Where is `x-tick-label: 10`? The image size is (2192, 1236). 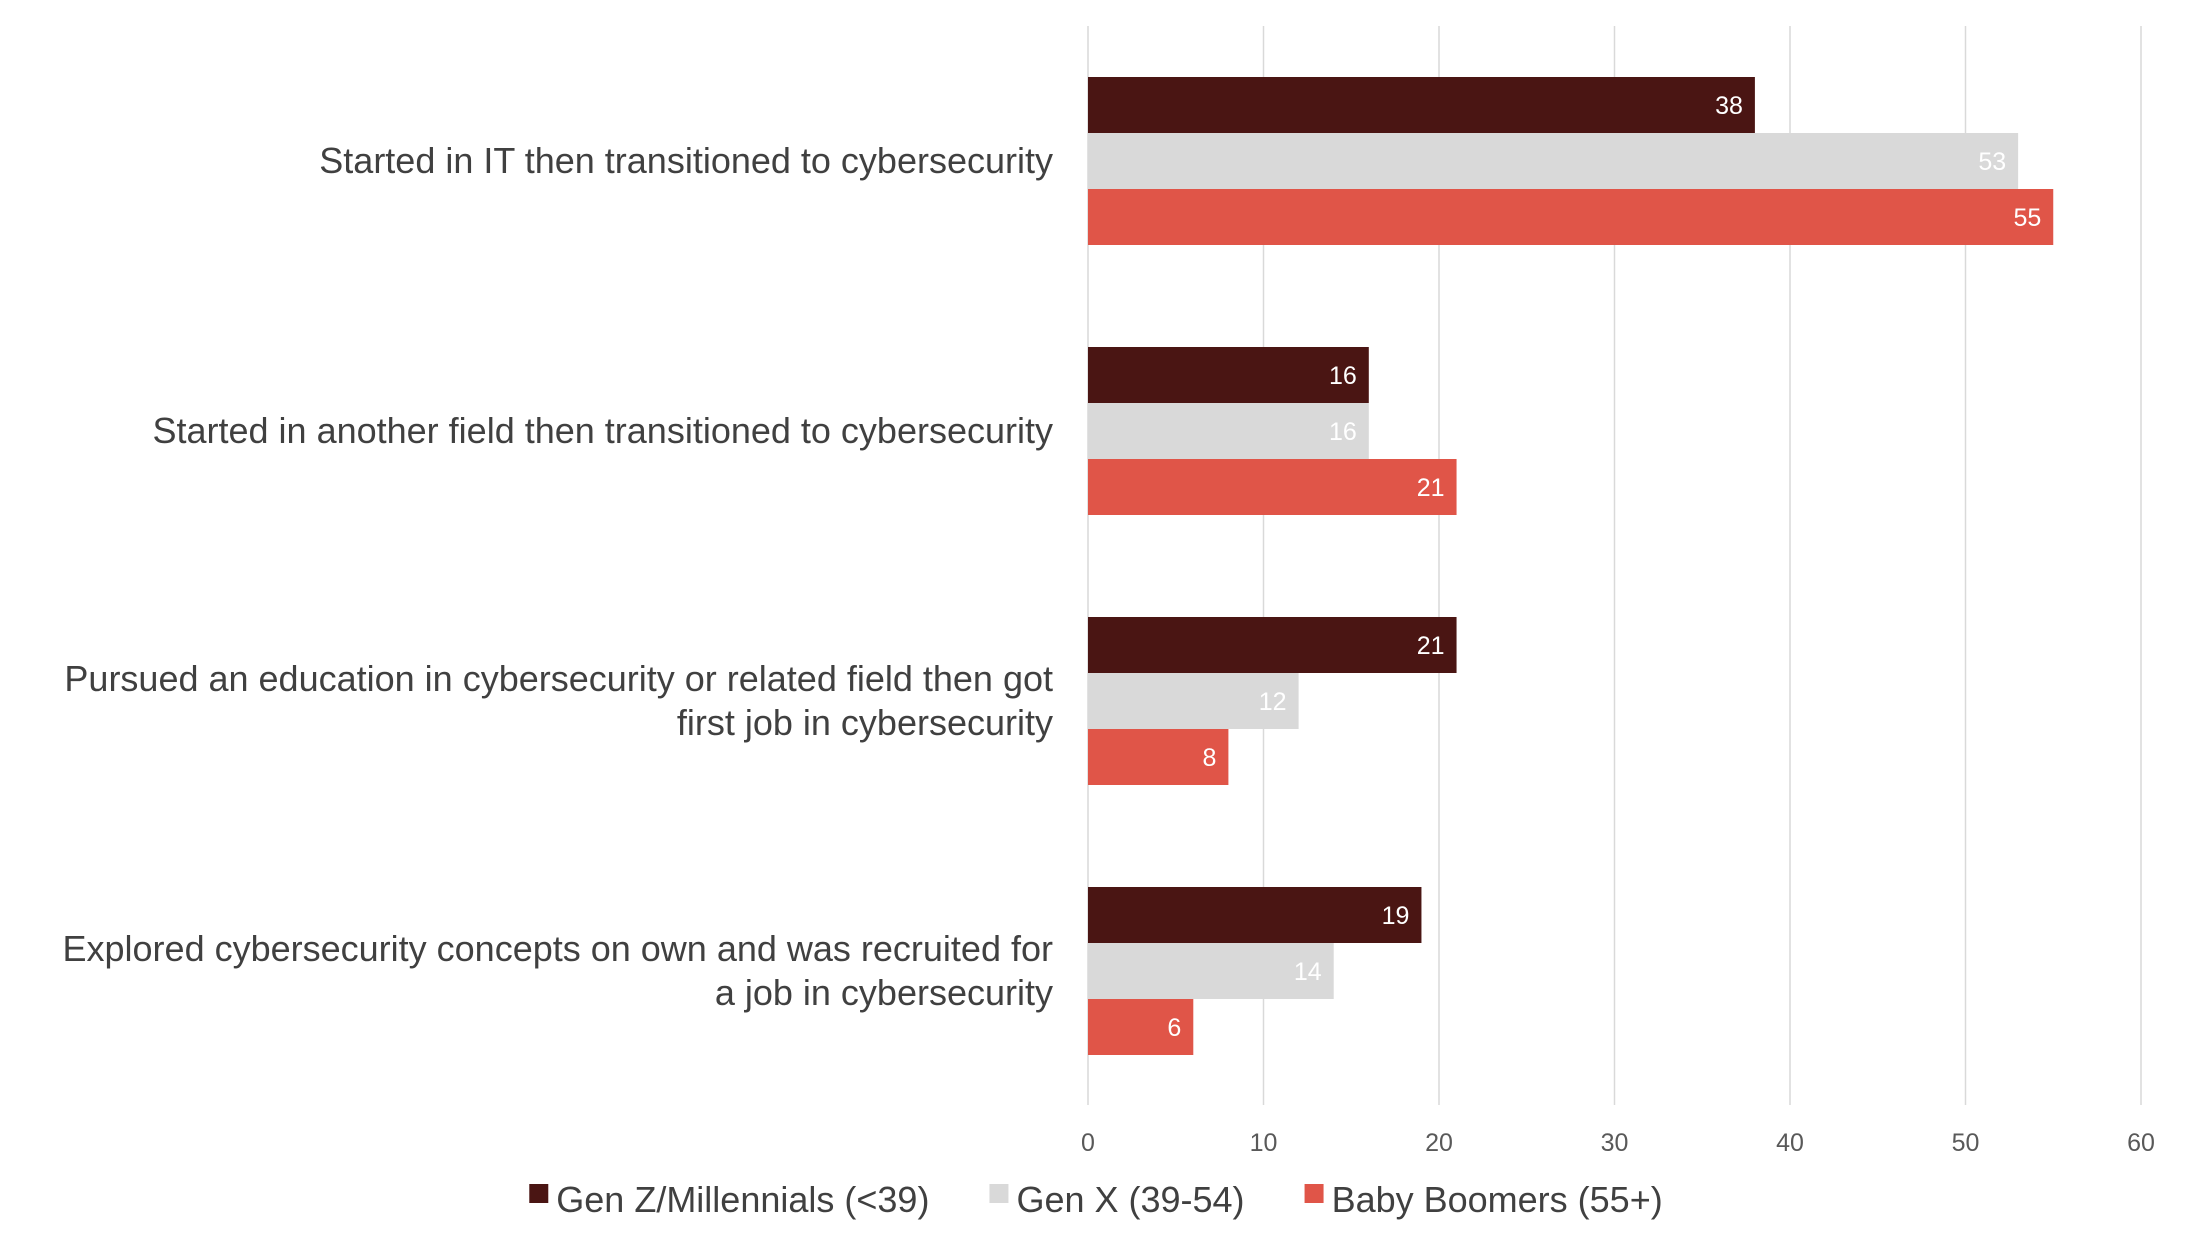 x-tick-label: 10 is located at coordinates (1264, 1143).